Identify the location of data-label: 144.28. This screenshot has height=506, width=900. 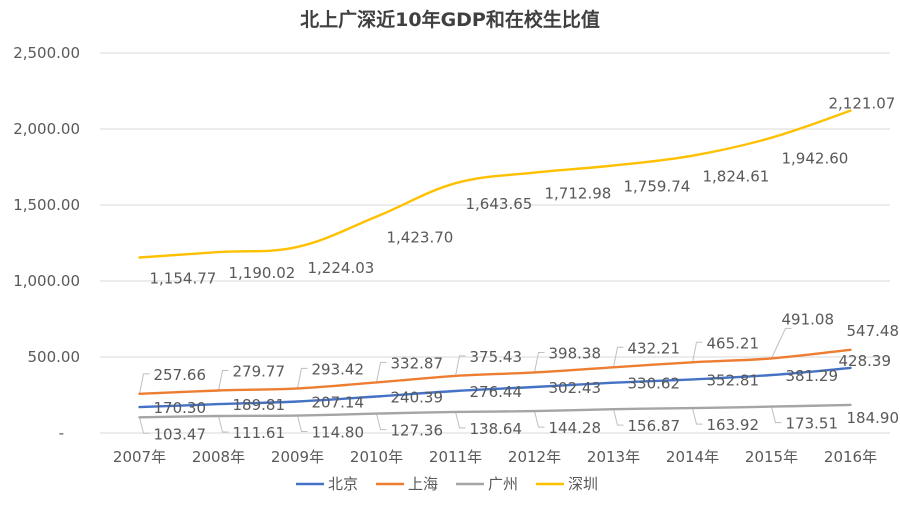
(575, 428).